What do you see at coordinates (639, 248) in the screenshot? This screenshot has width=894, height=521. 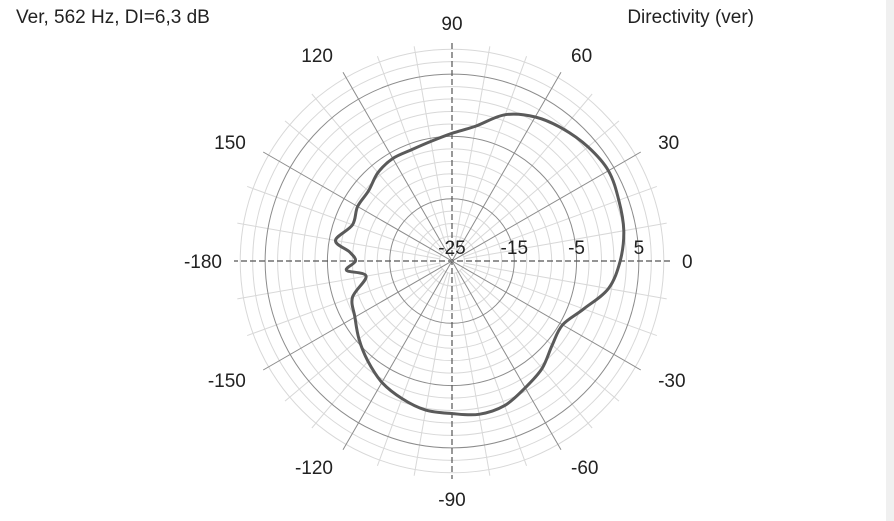 I see `radial-tick-label: 5` at bounding box center [639, 248].